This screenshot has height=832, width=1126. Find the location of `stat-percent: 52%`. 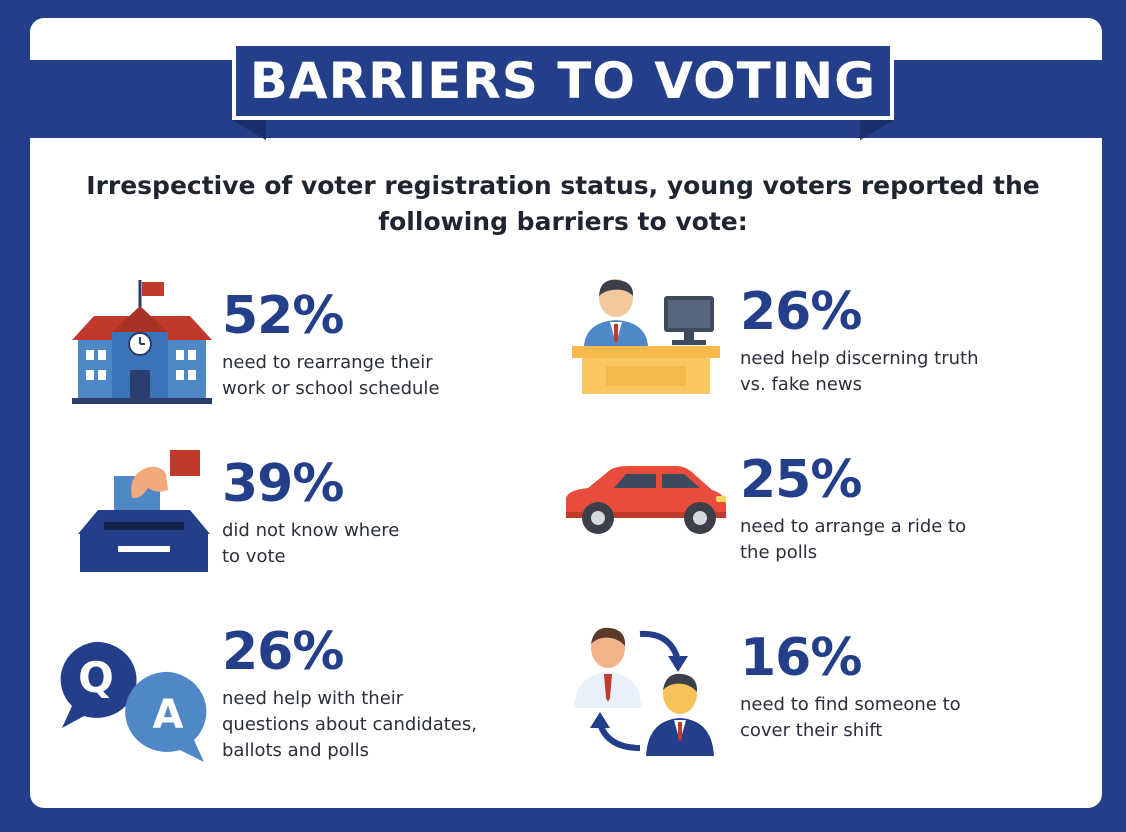

stat-percent: 52% is located at coordinates (283, 316).